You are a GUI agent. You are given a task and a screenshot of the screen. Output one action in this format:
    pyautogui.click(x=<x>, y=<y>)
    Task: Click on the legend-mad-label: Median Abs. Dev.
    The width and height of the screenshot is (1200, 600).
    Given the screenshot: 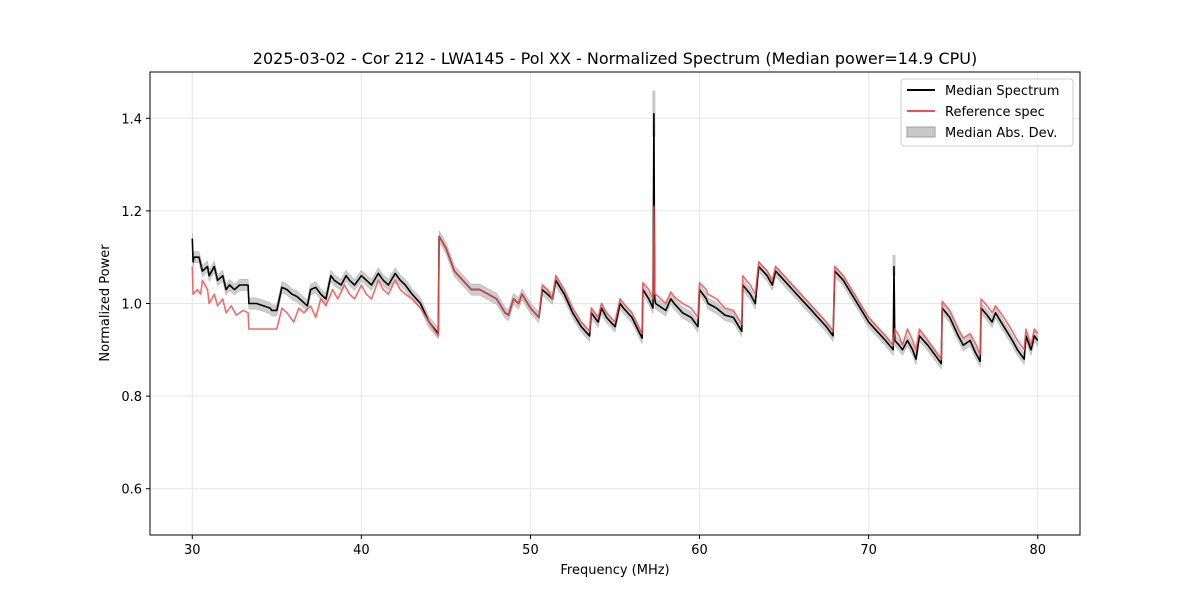 What is the action you would take?
    pyautogui.click(x=1001, y=133)
    